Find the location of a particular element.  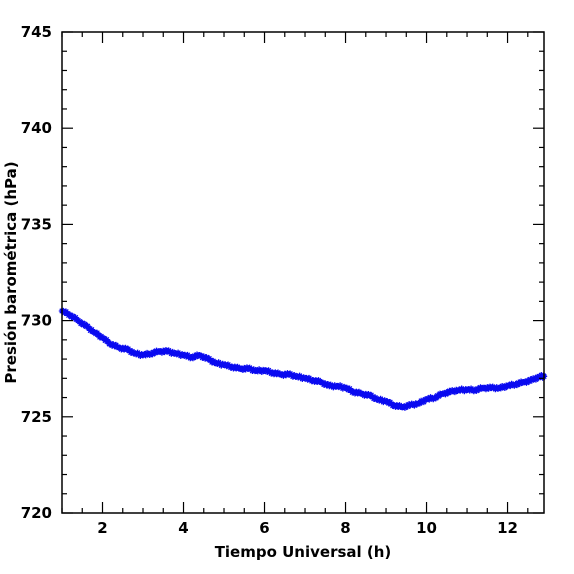

y-tick-label: 745 is located at coordinates (36, 32).